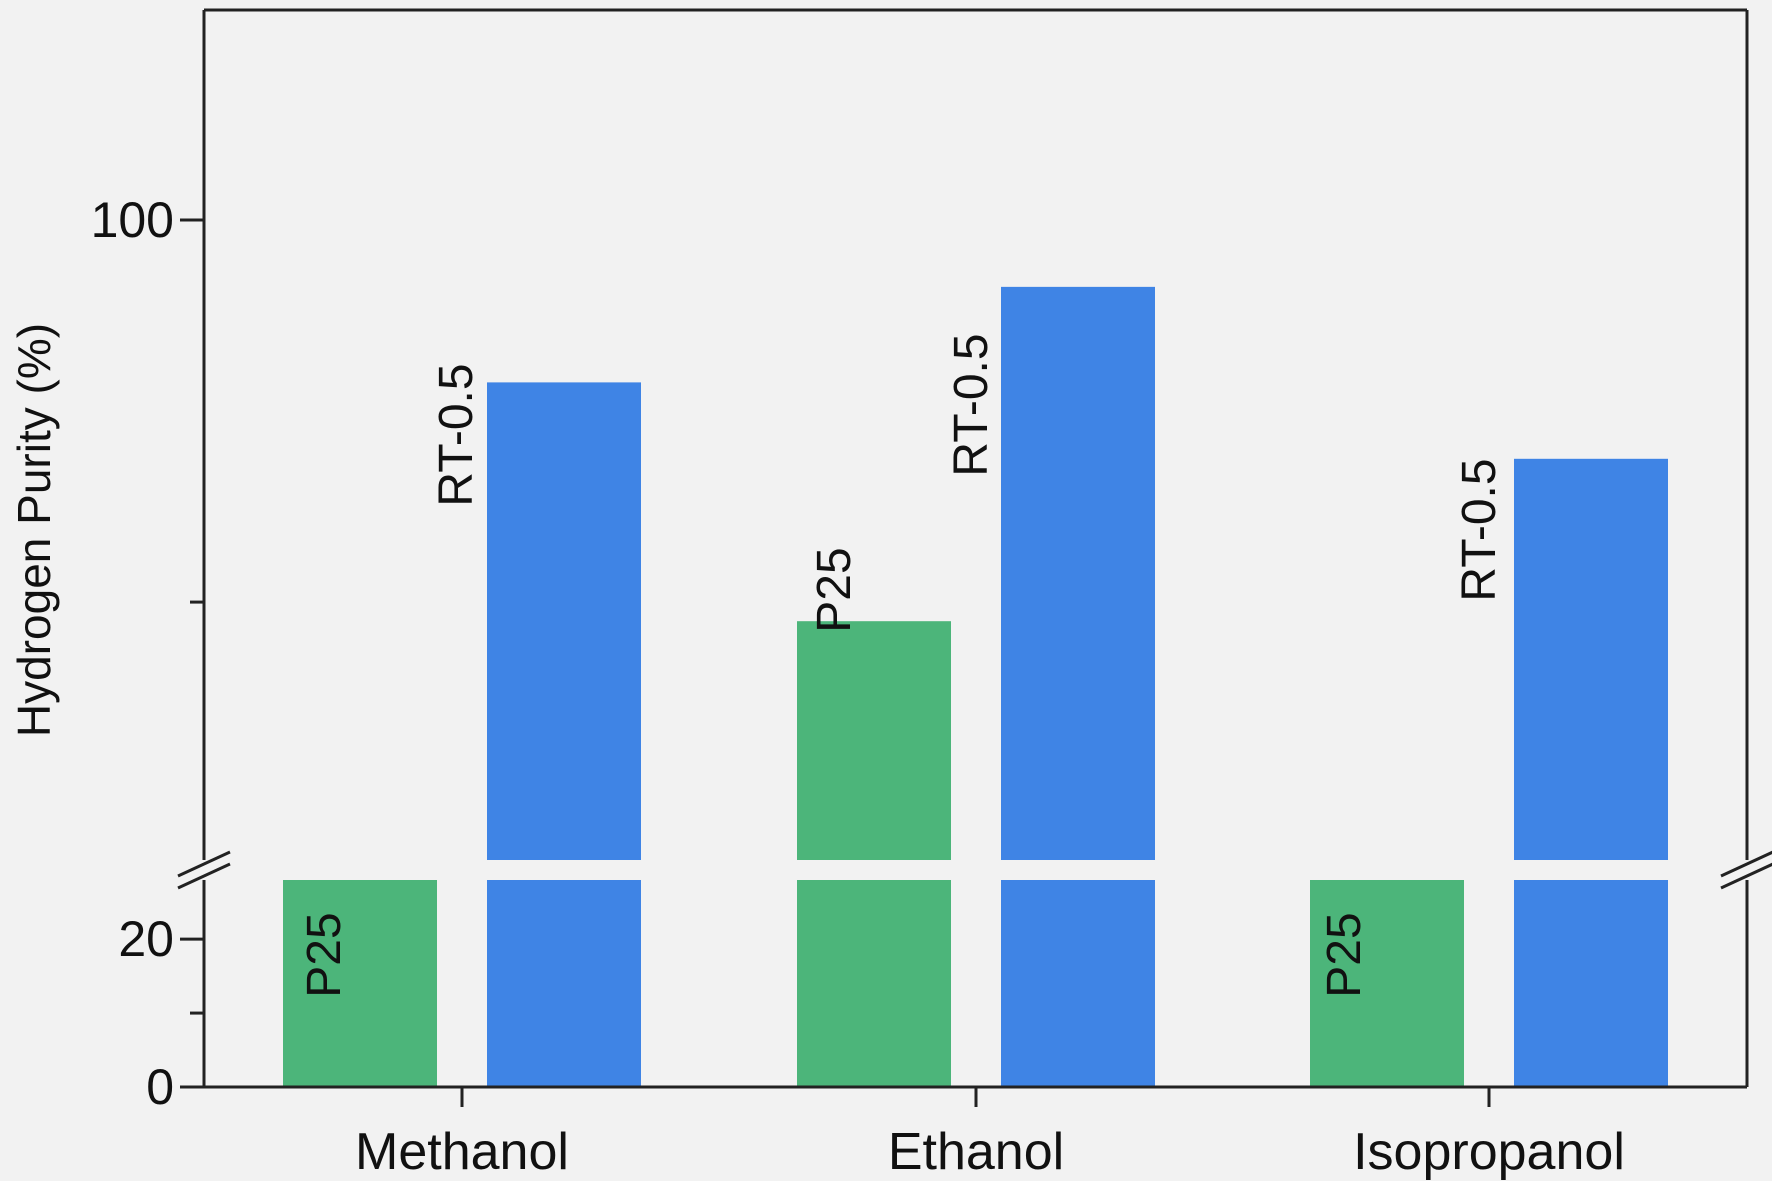  What do you see at coordinates (1591, 772) in the screenshot?
I see `bar-rt-0-5-isopropanol` at bounding box center [1591, 772].